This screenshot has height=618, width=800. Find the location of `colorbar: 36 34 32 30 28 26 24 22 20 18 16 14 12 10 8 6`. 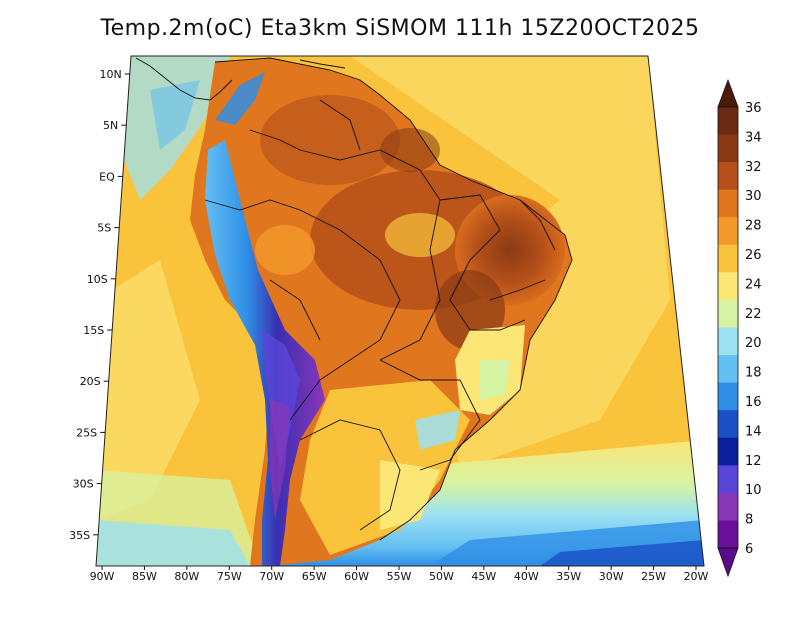

colorbar: 36 34 32 30 28 26 24 22 20 18 16 14 12 10 8 6 is located at coordinates (739, 328).